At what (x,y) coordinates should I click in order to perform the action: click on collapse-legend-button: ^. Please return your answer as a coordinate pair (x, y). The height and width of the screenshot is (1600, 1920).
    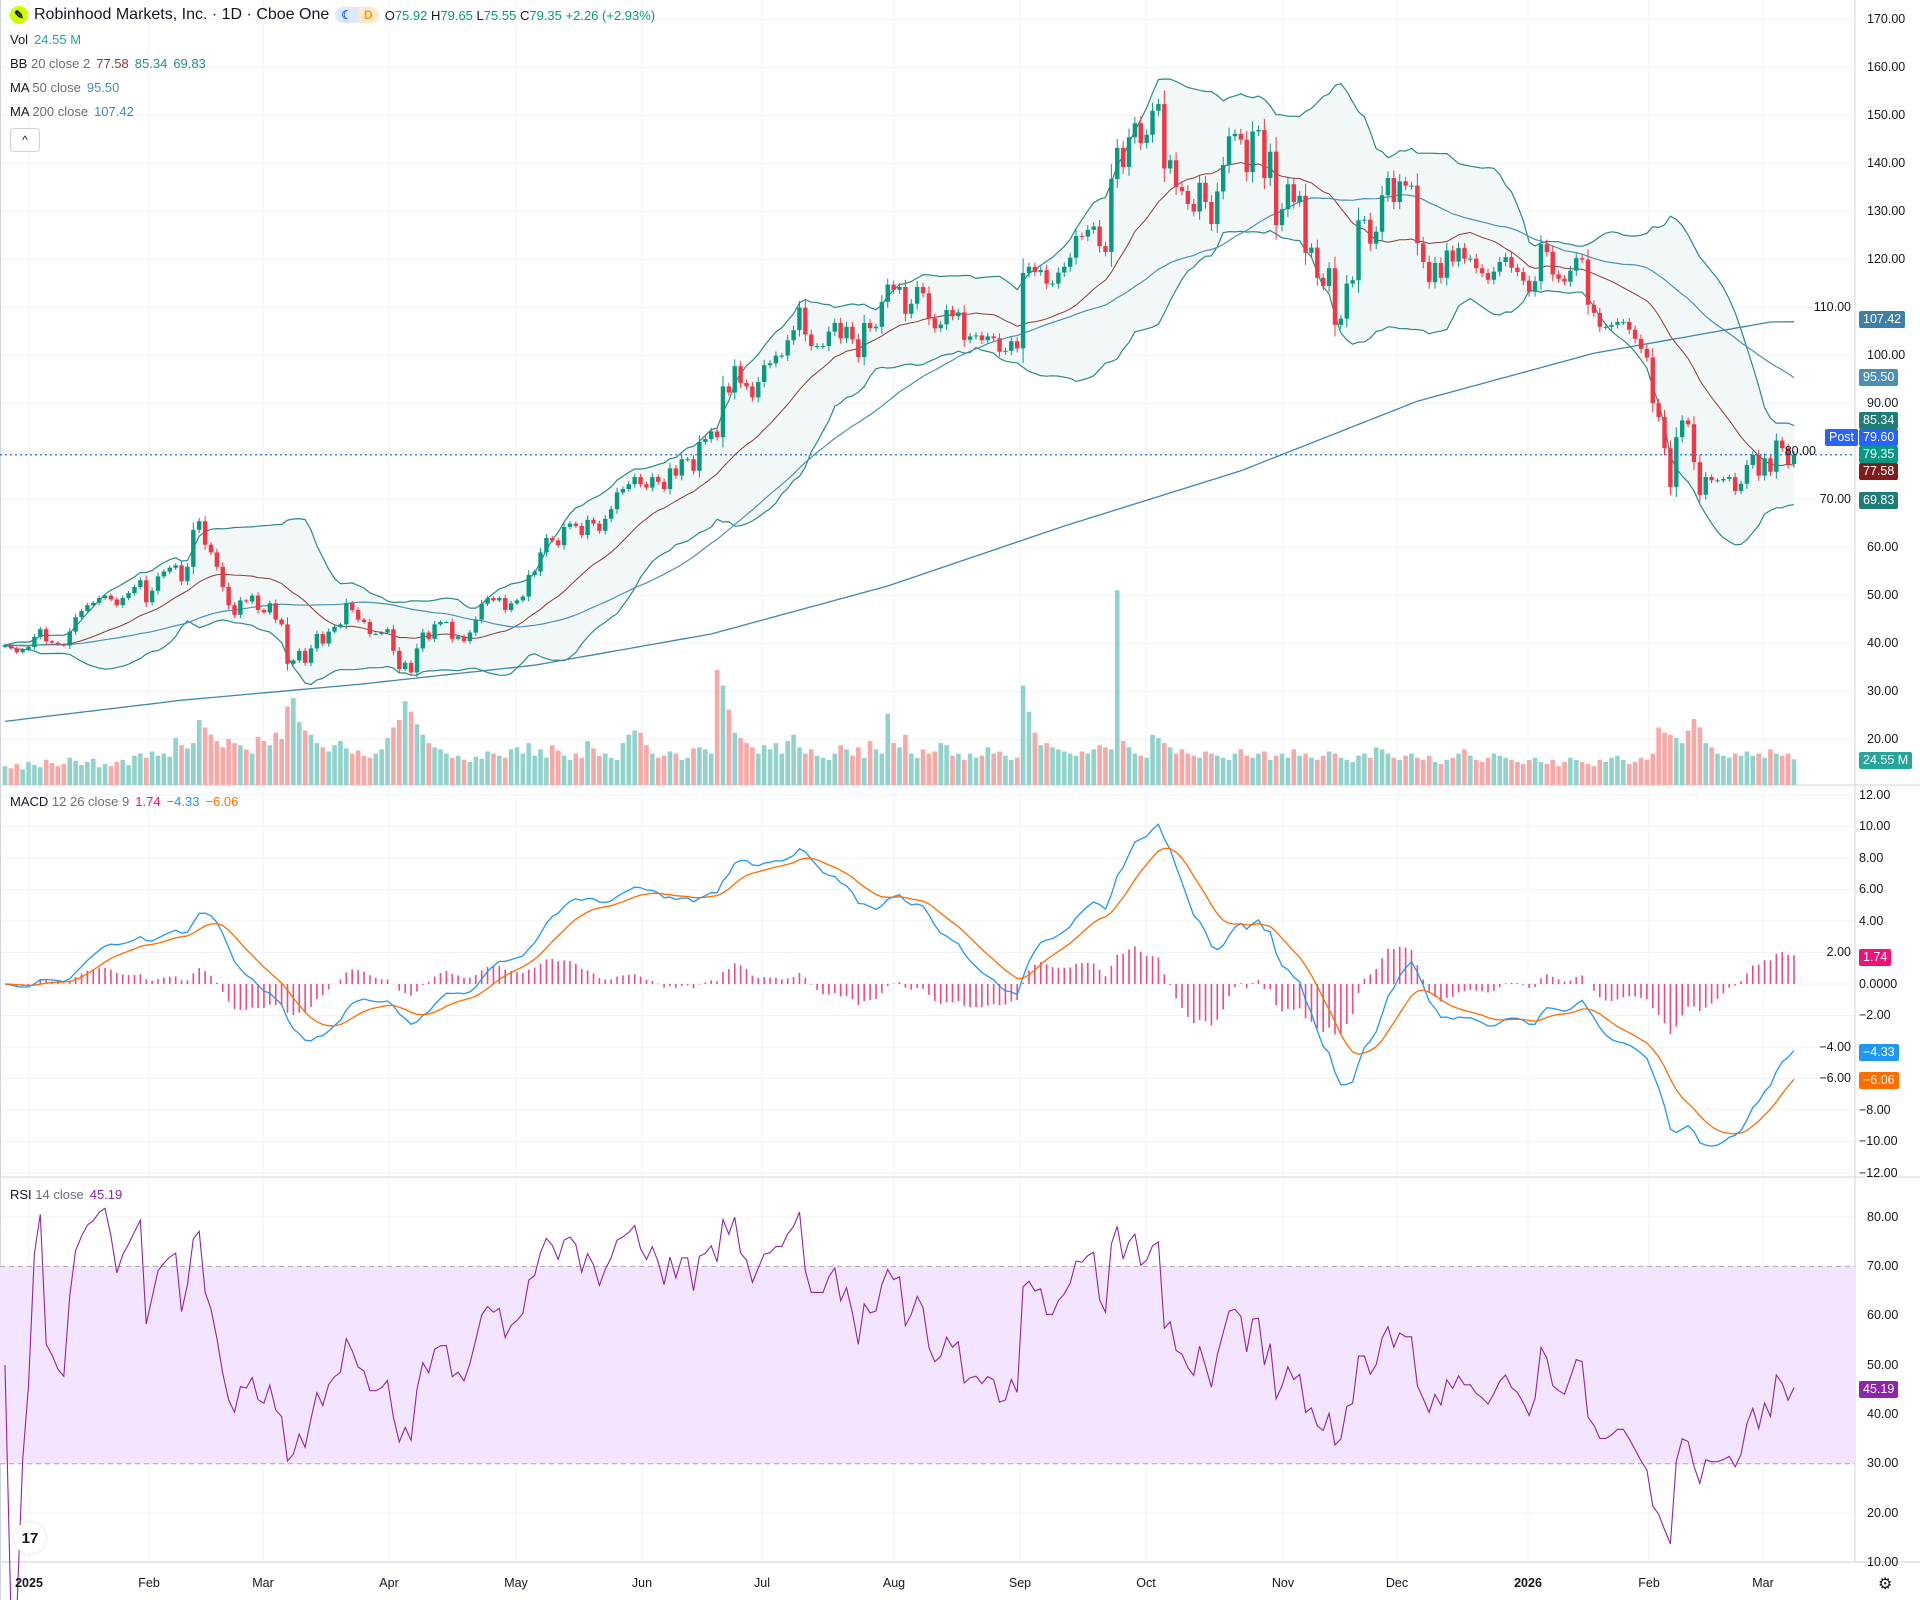
    Looking at the image, I should click on (25, 140).